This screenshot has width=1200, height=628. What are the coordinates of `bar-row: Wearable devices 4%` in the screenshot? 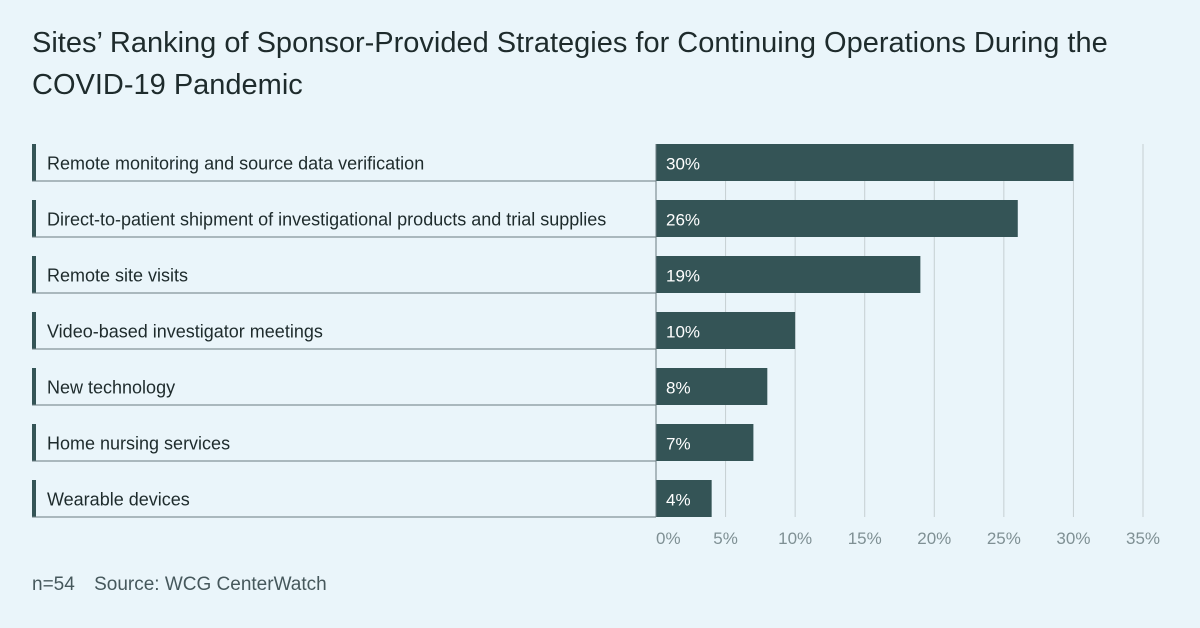 It's located at (372, 499).